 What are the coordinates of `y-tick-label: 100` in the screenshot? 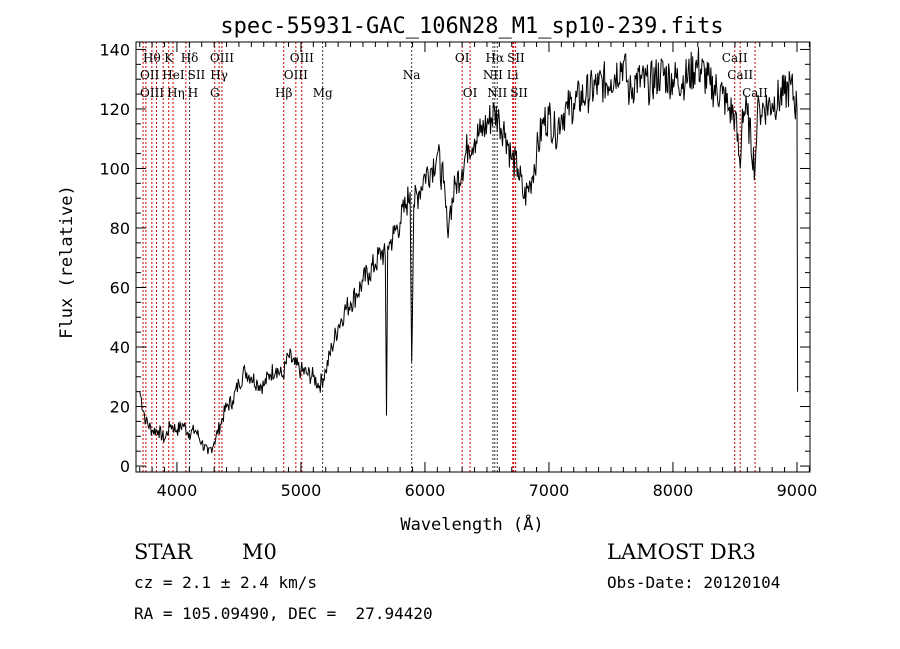 It's located at (114, 168).